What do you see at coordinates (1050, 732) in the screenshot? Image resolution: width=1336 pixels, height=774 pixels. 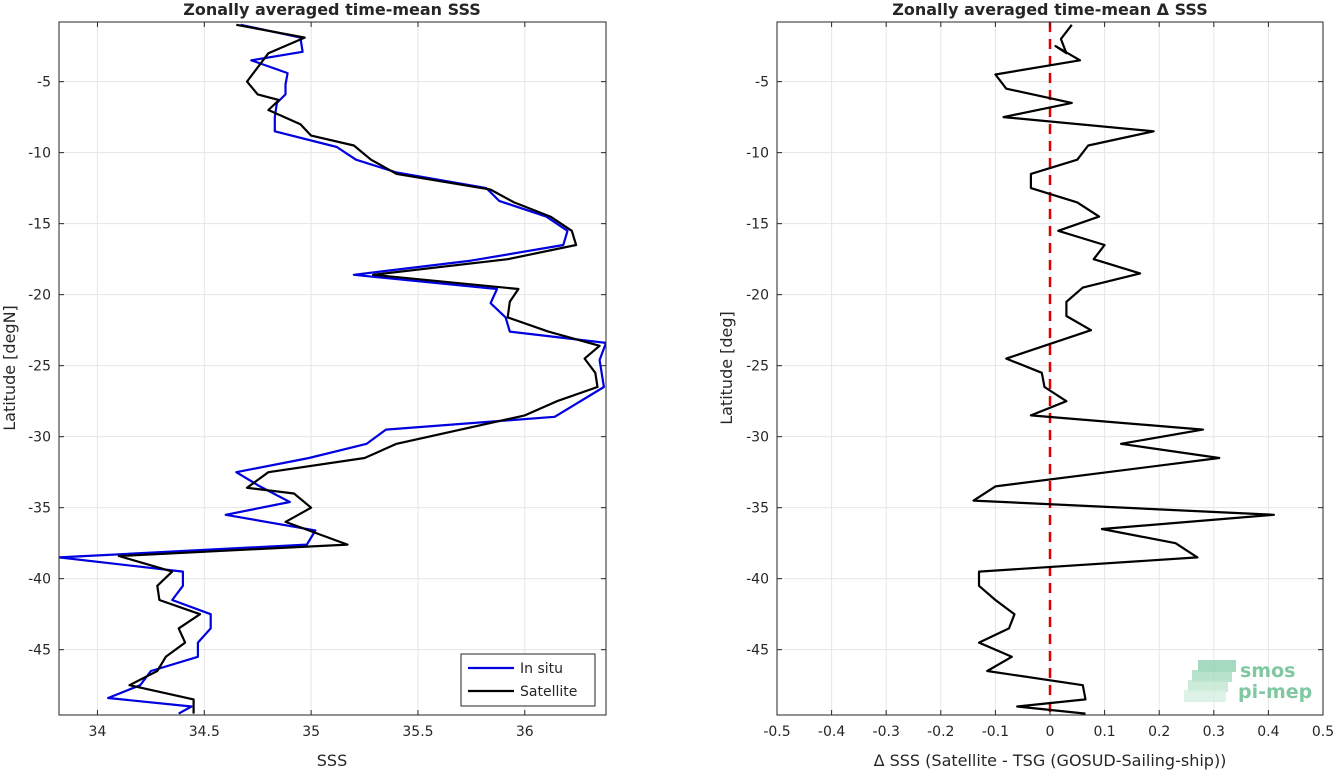 I see `right-x-tick-label: 0` at bounding box center [1050, 732].